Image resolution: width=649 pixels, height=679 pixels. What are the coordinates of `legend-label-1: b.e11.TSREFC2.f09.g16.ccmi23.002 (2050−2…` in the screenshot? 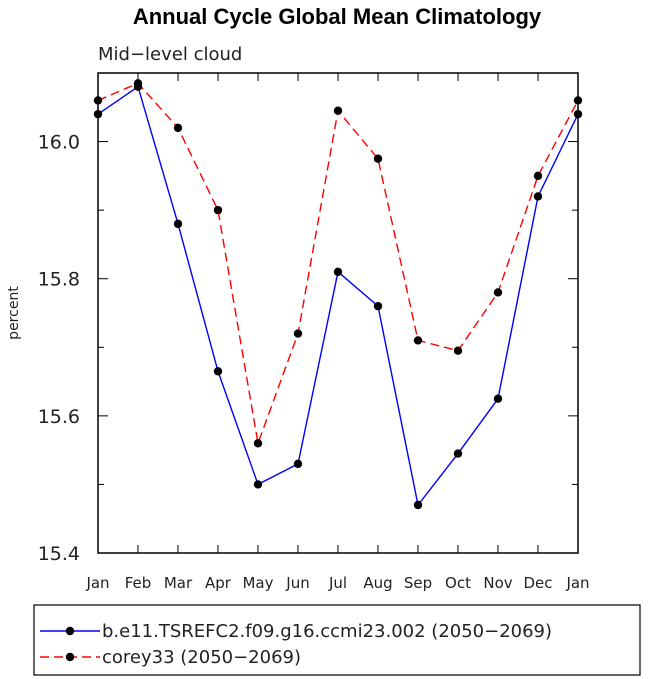 It's located at (327, 631).